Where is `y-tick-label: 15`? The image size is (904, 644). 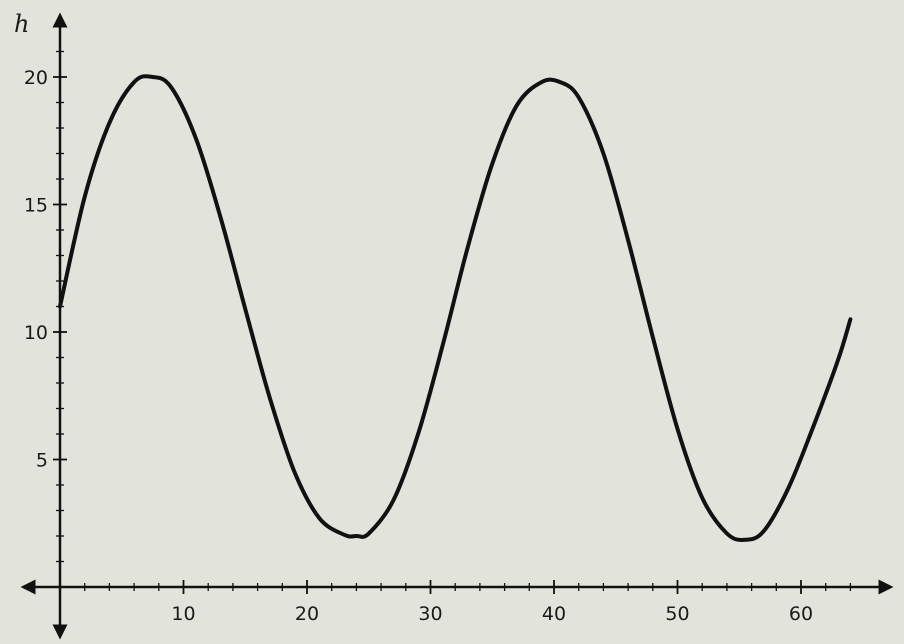 y-tick-label: 15 is located at coordinates (36, 206).